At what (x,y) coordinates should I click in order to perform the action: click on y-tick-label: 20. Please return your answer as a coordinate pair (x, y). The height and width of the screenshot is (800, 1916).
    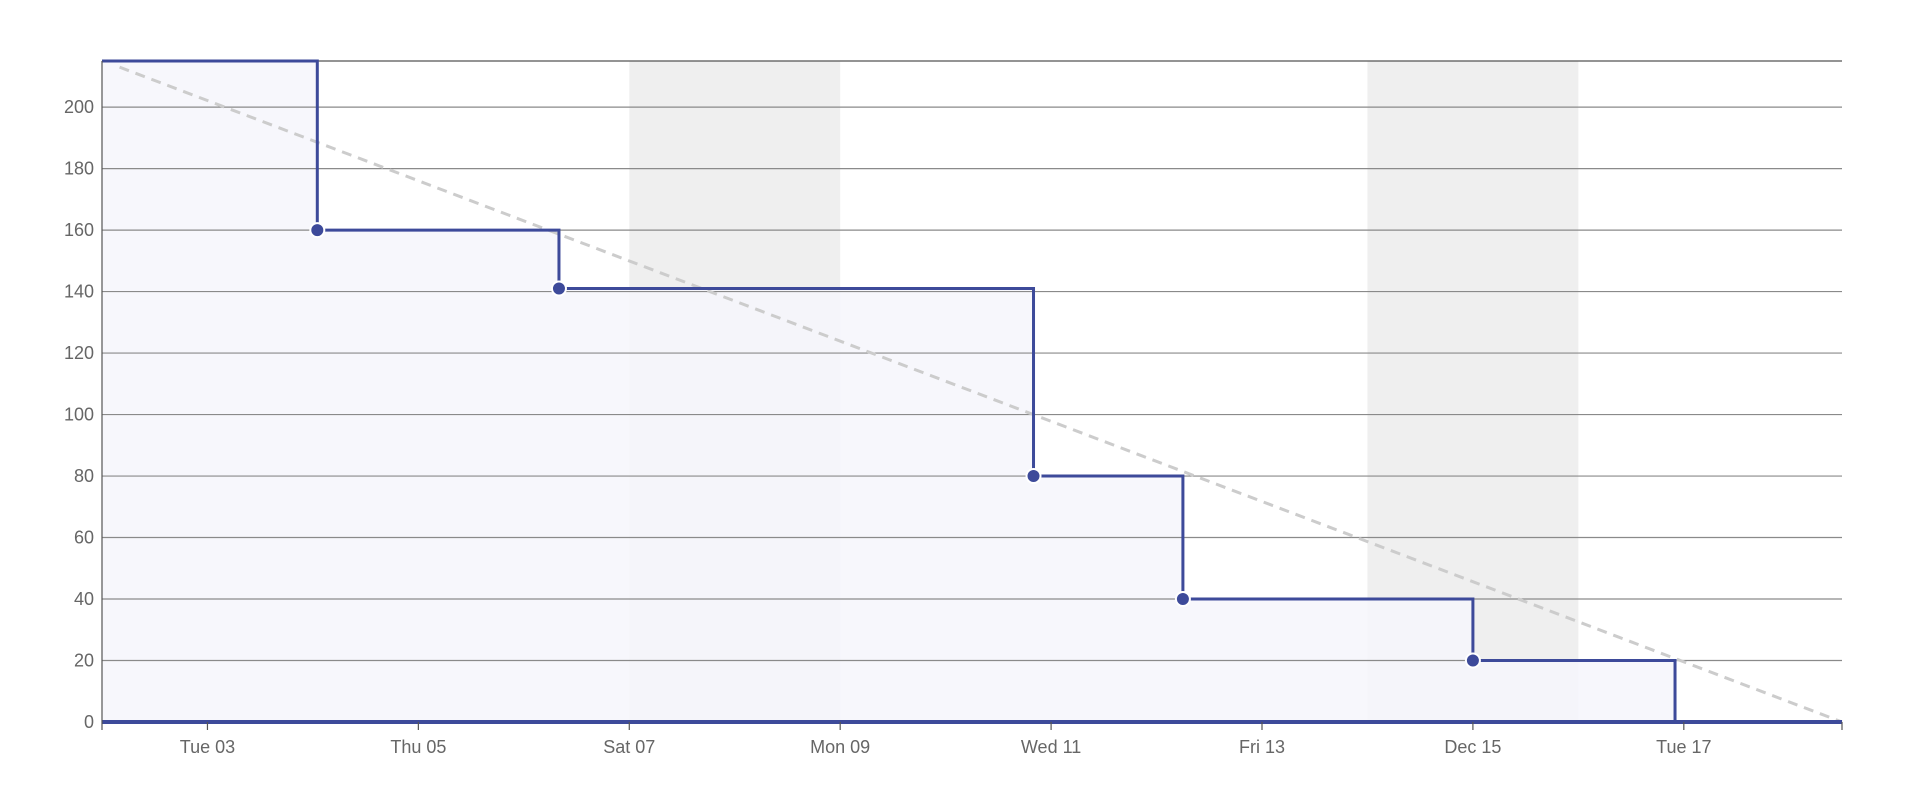
    Looking at the image, I should click on (84, 661).